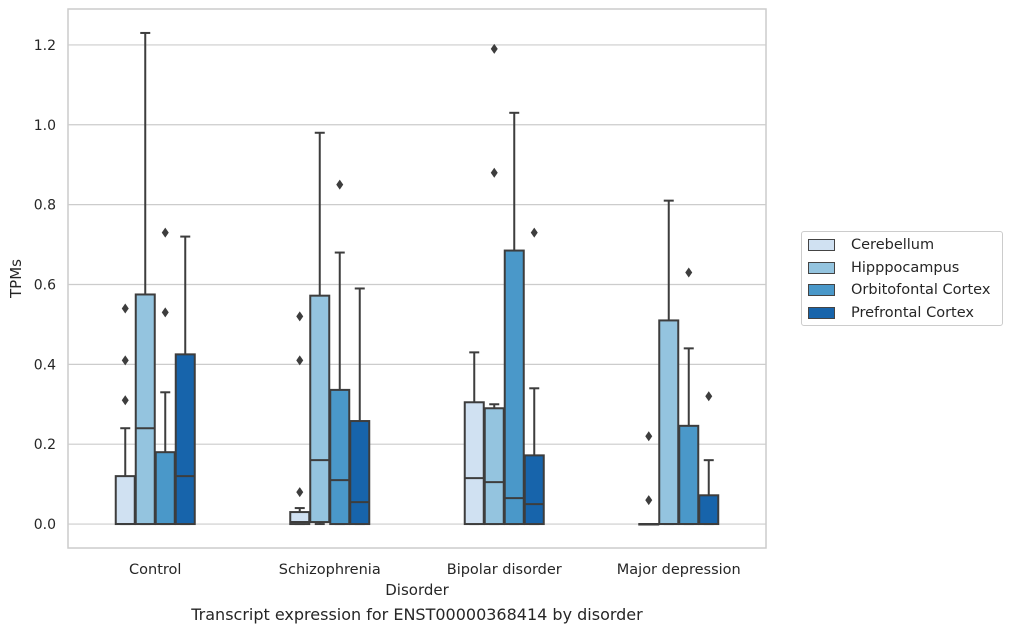  I want to click on legend-item-hippocampus: Hipppocampus, so click(883, 268).